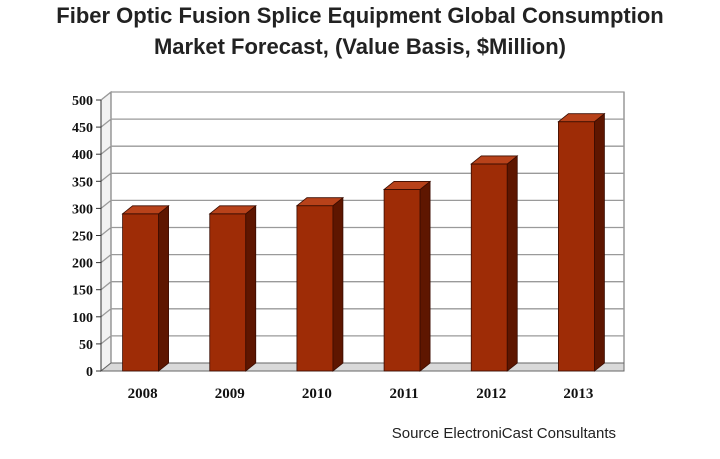 The height and width of the screenshot is (459, 720). I want to click on y-tick-label: 0, so click(89, 372).